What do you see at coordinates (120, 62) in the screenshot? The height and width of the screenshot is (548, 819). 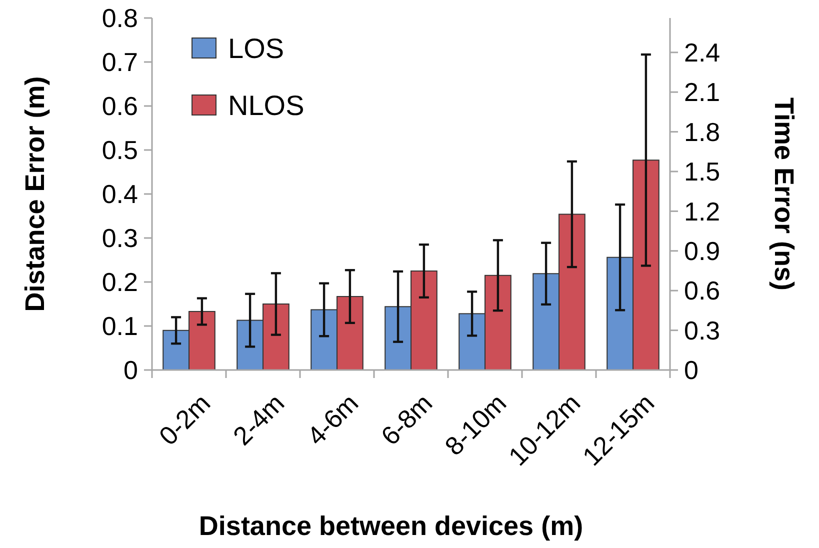 I see `y-tick-label: 0.7` at bounding box center [120, 62].